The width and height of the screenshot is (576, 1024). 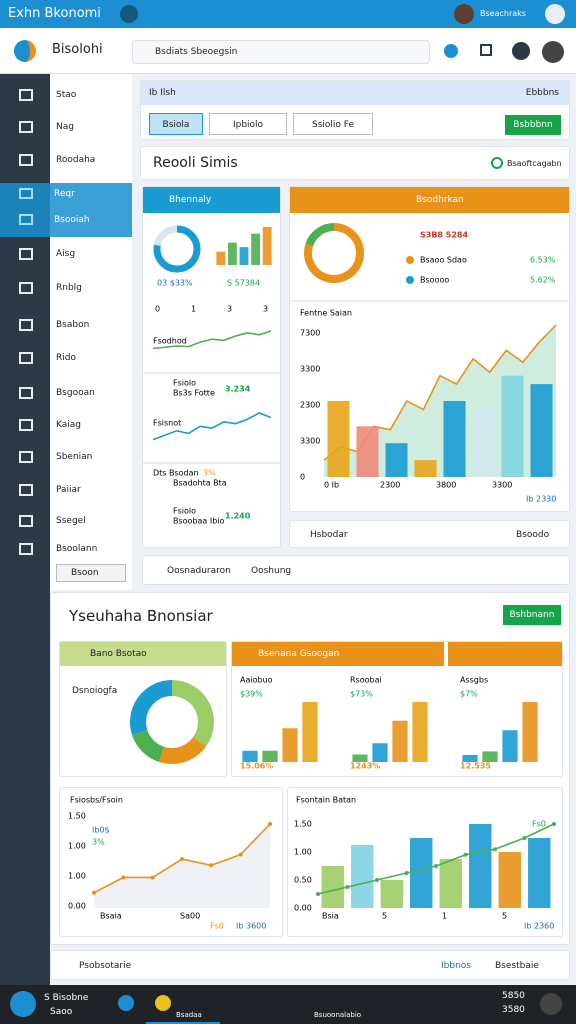 I want to click on filter: Ipbiolo, so click(x=248, y=124).